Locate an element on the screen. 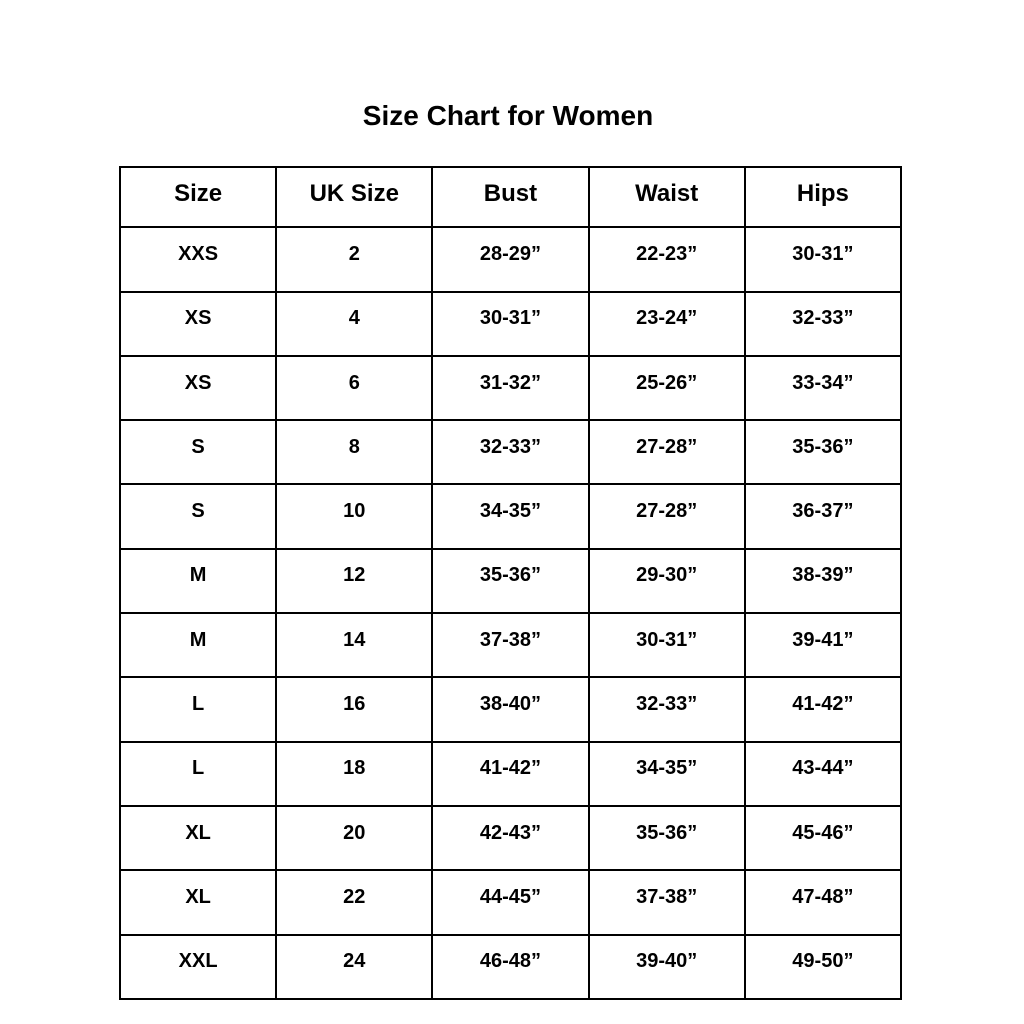 The image size is (1024, 1024). table-row: XL 20 42-43” 35-36” 45-46” is located at coordinates (510, 838).